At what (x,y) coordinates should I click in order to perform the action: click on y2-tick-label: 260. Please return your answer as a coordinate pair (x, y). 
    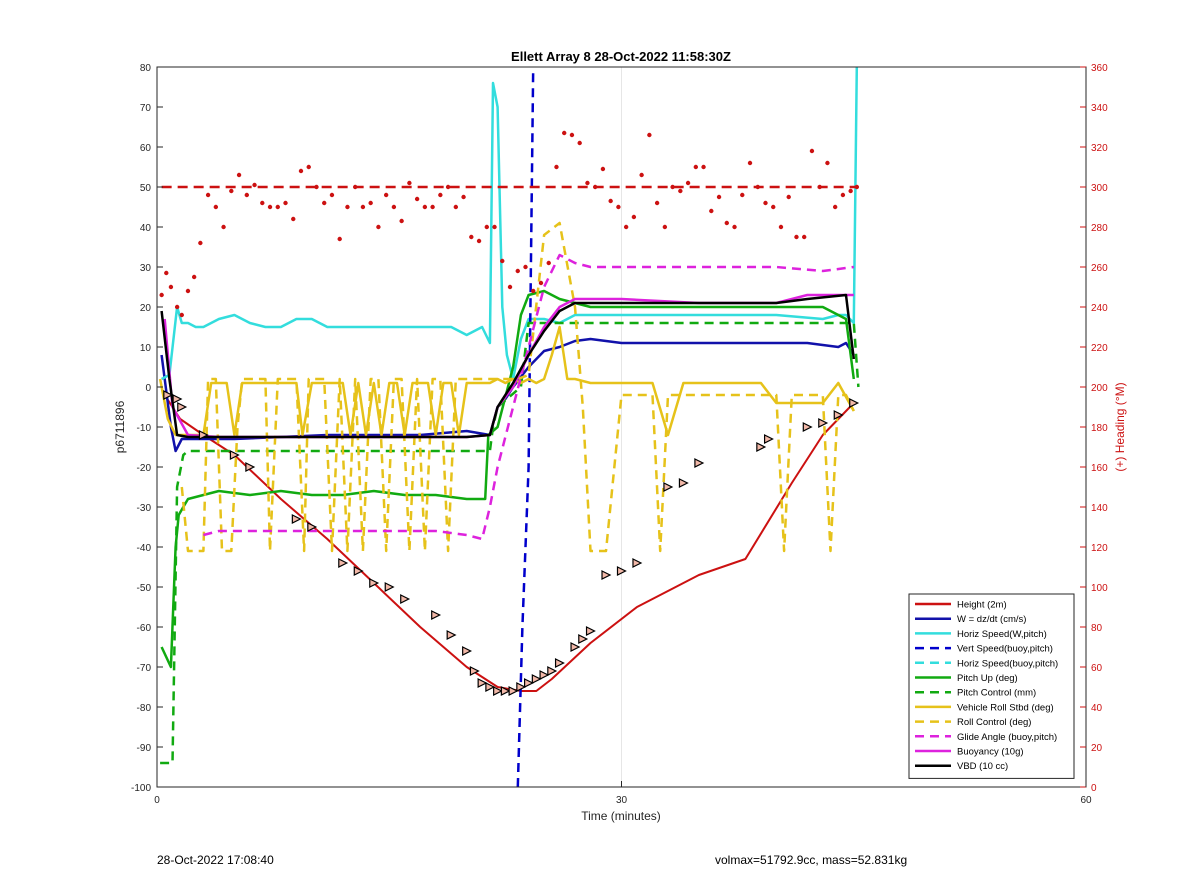
    Looking at the image, I should click on (1099, 268).